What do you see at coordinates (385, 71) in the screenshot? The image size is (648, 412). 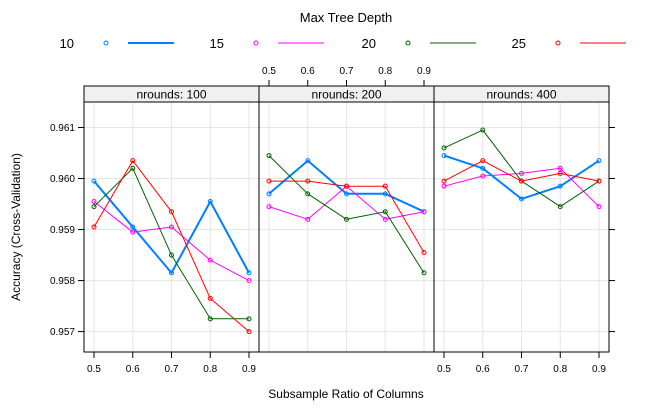 I see `top-tick-label: 0.8` at bounding box center [385, 71].